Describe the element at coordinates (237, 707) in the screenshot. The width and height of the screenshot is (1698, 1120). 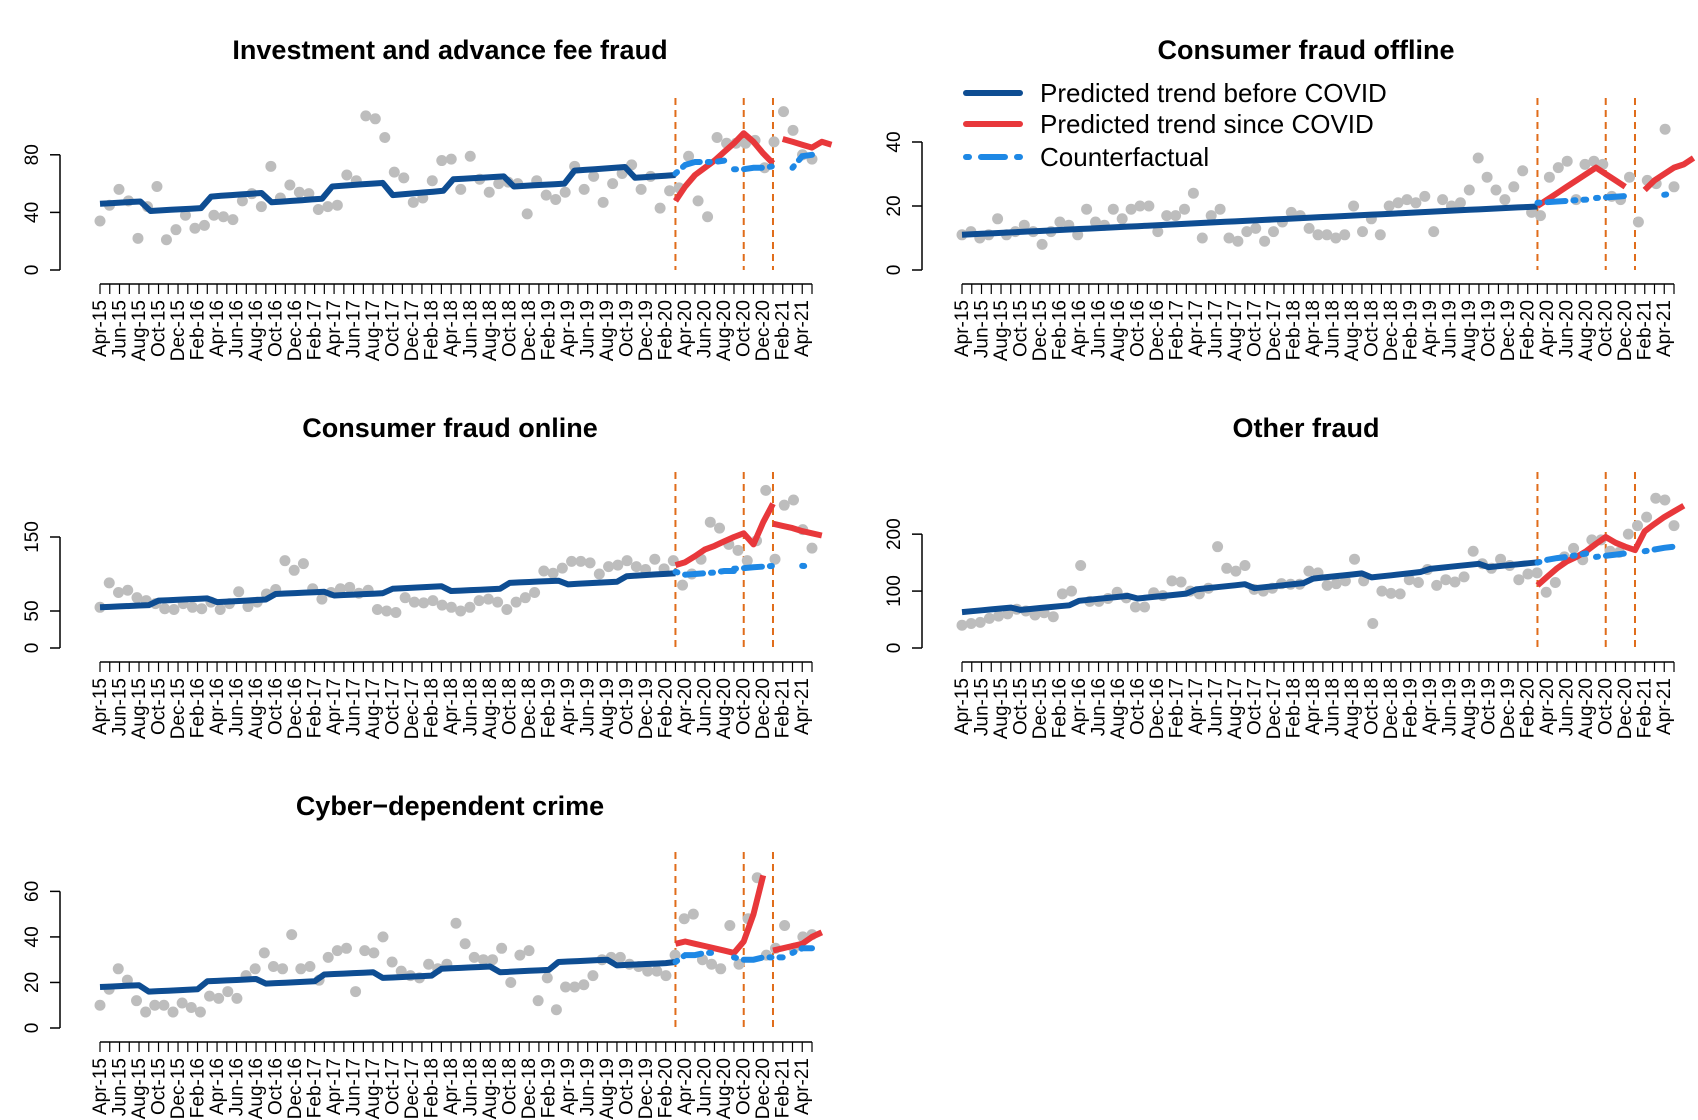
I see `x-tick-label: Jun-16` at that location.